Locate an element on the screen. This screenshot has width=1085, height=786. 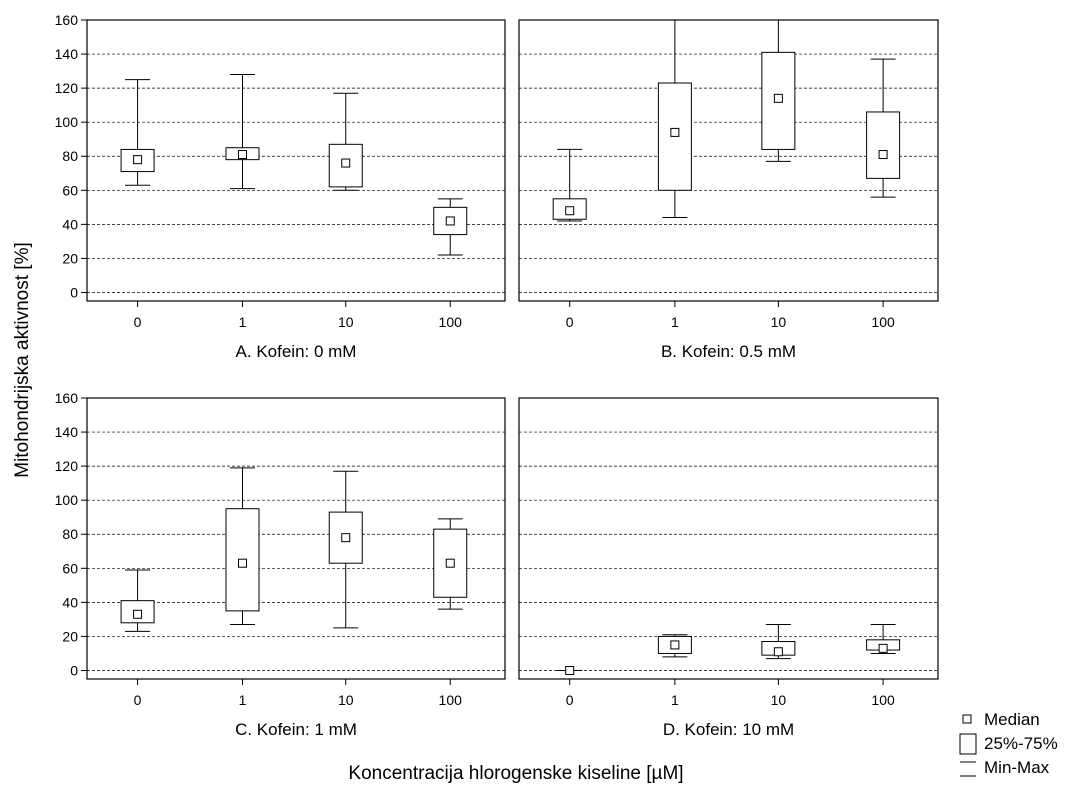
iqr-box is located at coordinates (883, 145).